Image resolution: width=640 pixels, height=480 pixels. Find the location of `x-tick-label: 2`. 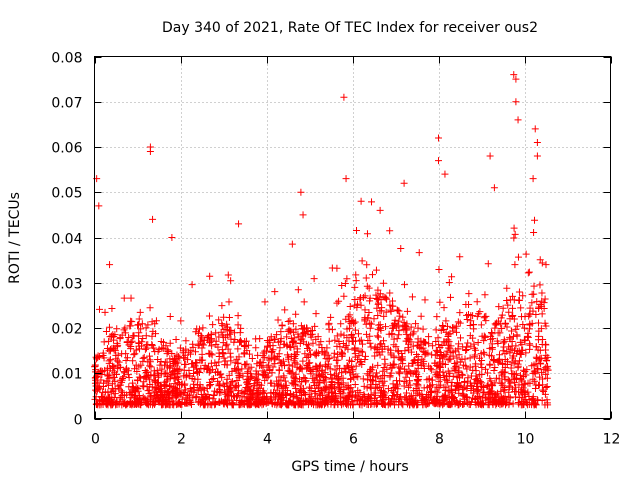

x-tick-label: 2 is located at coordinates (181, 440).